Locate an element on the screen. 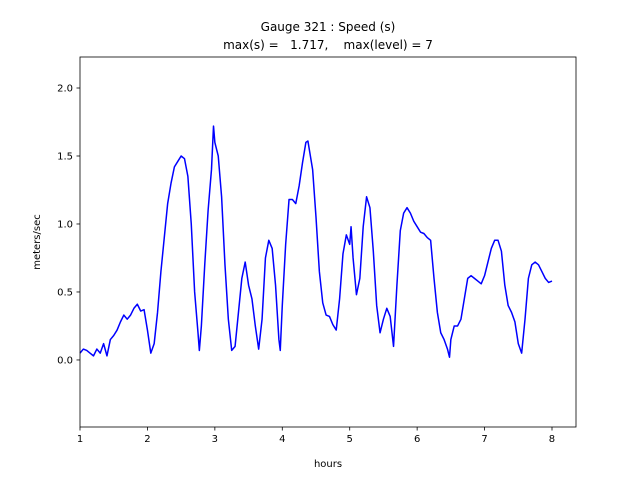 This screenshot has width=640, height=480. x-tick-label: 2 is located at coordinates (147, 439).